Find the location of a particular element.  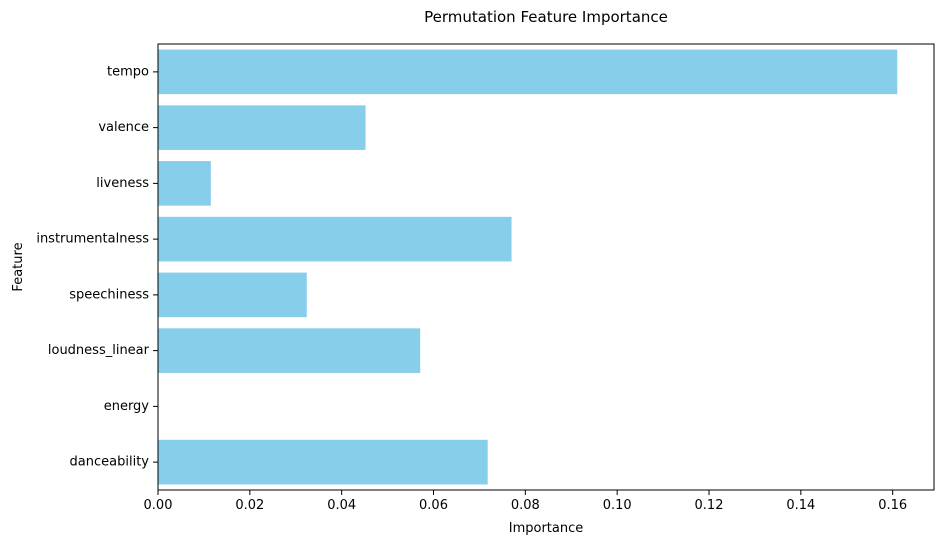

bar-speechiness is located at coordinates (232, 295).